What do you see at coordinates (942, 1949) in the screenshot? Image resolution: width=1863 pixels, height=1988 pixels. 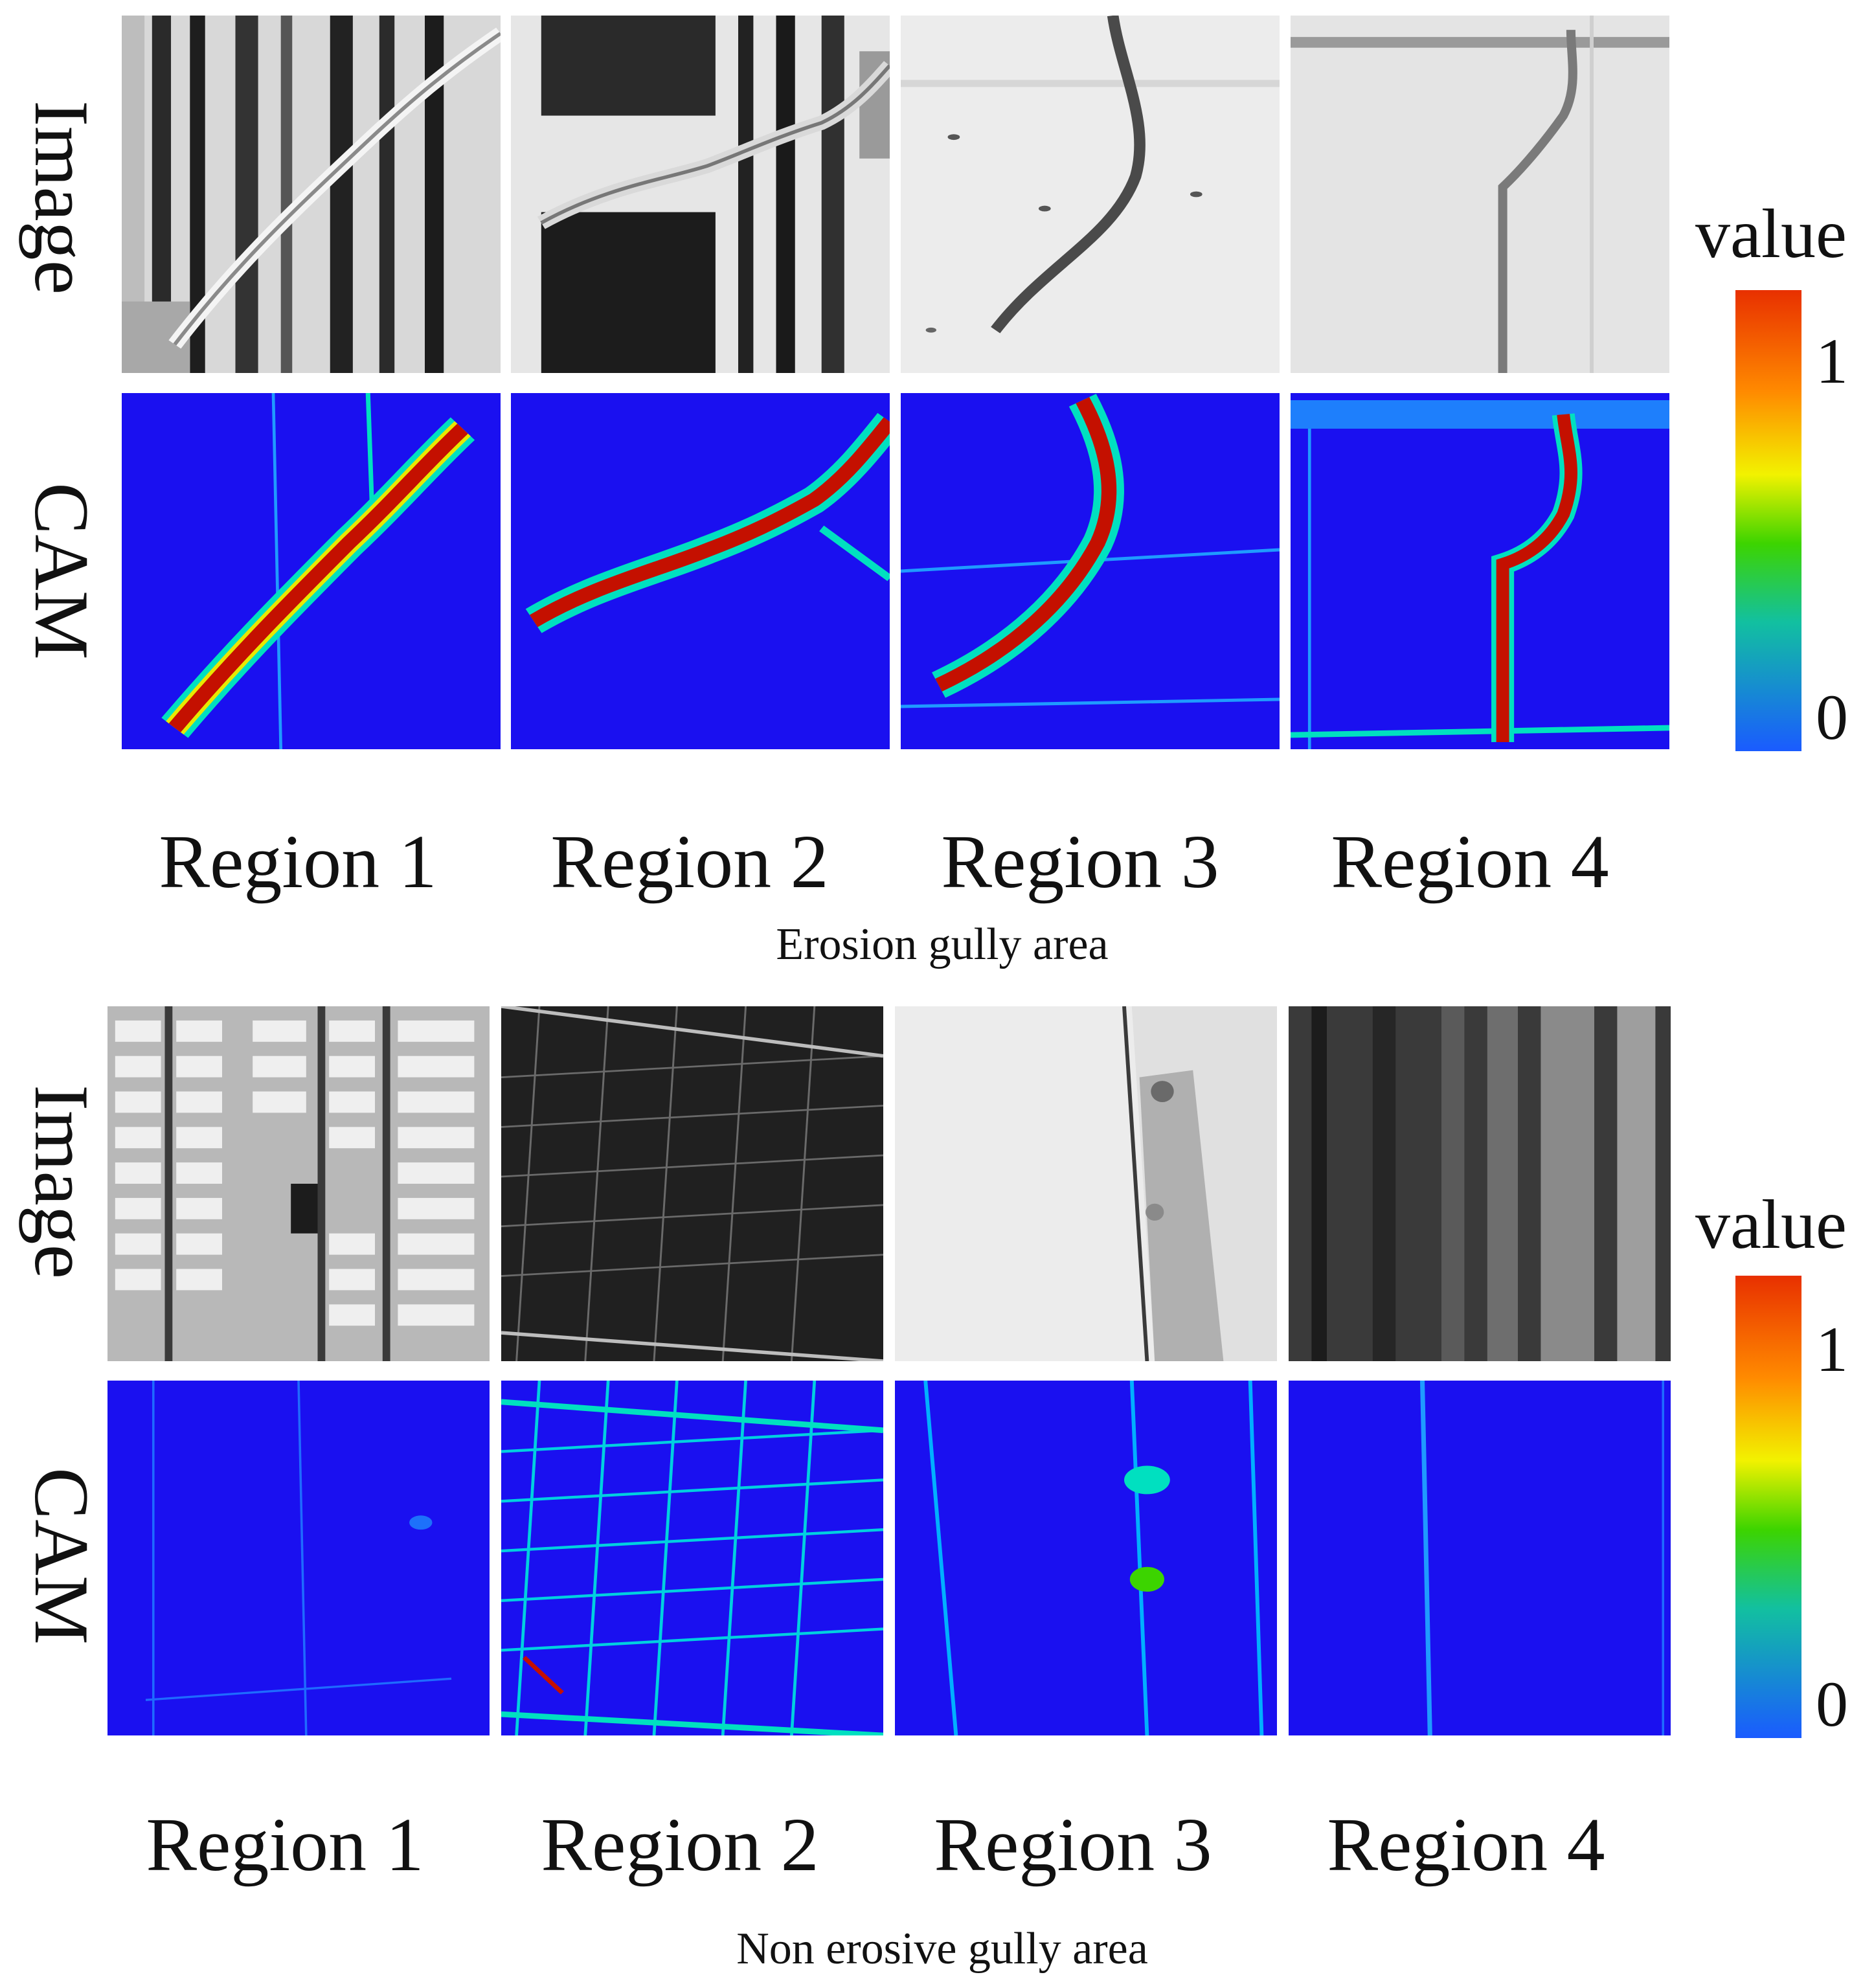 I see `panel-caption: Non erosive gully area` at bounding box center [942, 1949].